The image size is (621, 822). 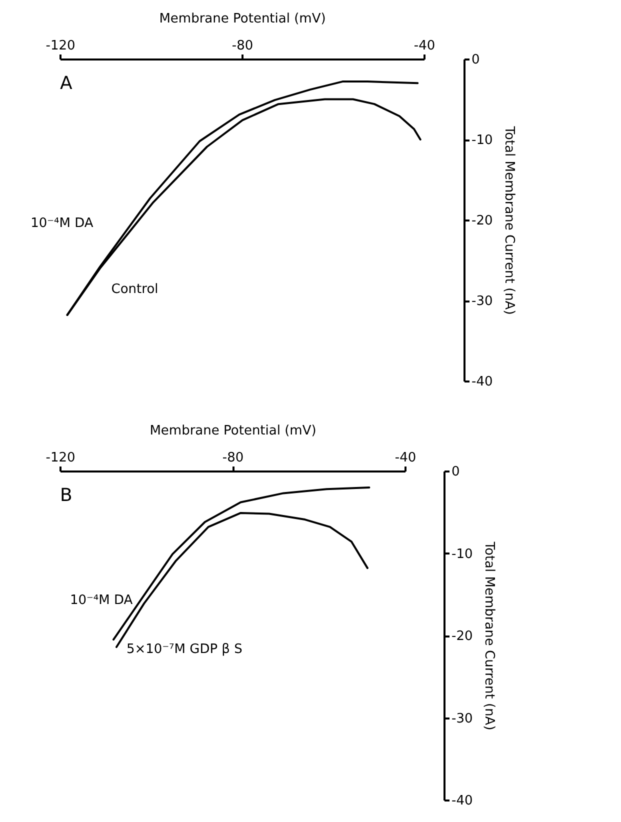 I want to click on annotation: B, so click(x=66, y=495).